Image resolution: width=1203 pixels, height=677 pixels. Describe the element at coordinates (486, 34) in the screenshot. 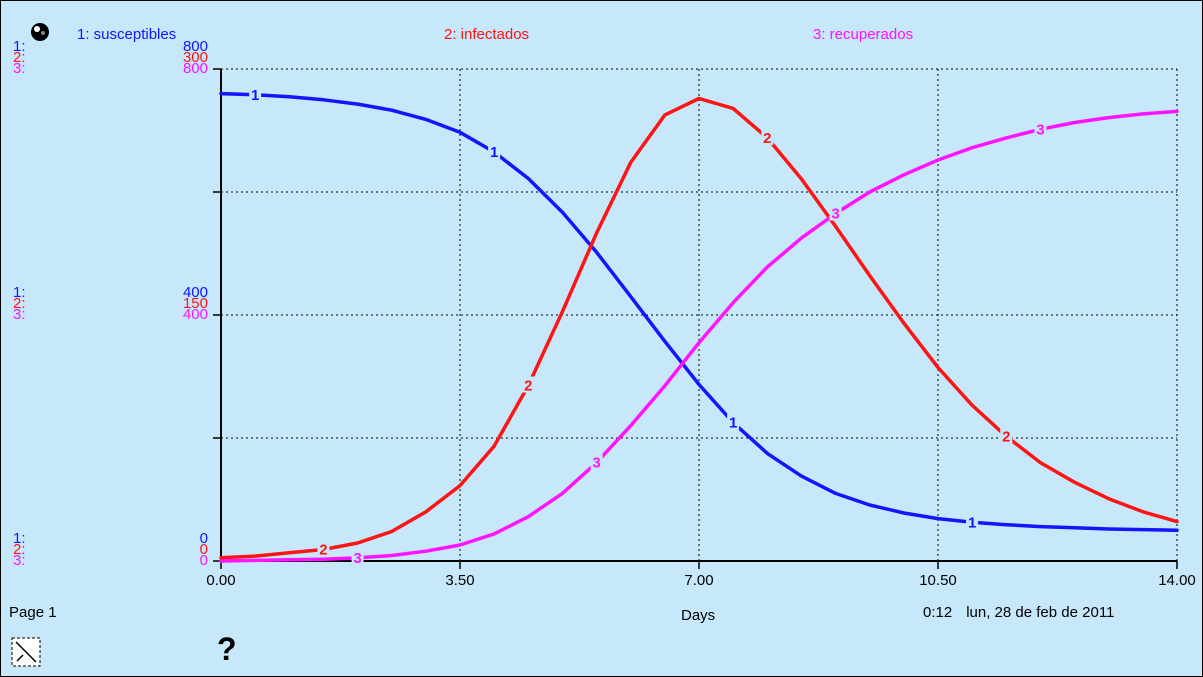

I see `legend-item: 2: infectados` at that location.